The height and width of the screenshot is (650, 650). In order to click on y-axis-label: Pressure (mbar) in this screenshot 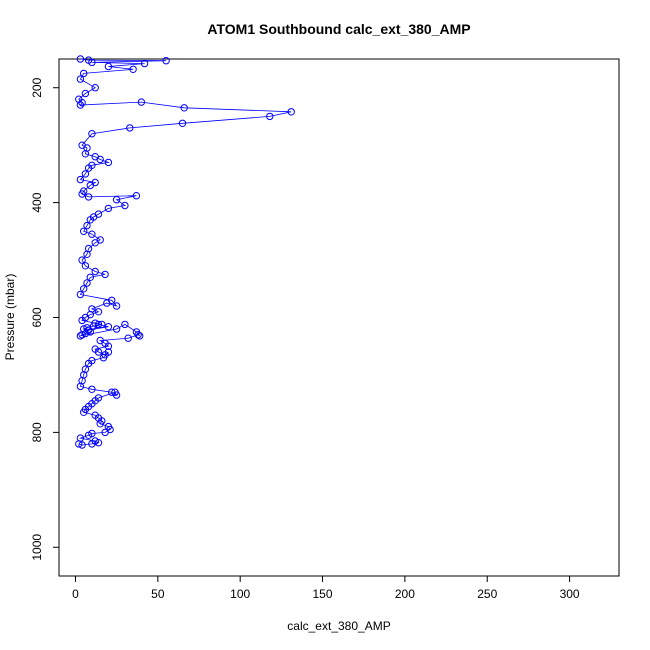, I will do `click(10, 317)`.